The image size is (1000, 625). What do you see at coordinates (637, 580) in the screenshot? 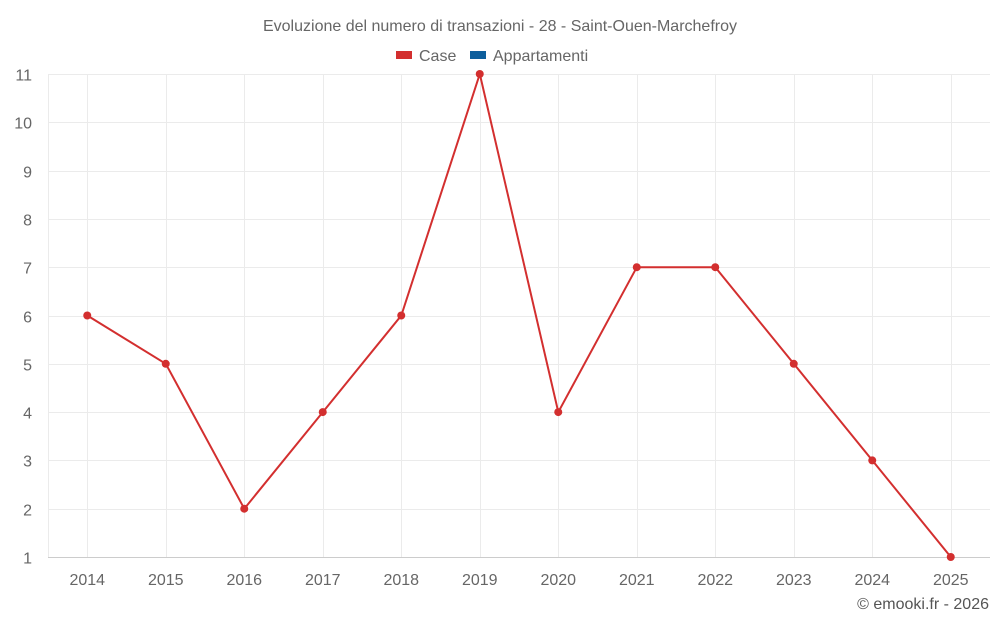
I see `x-tick-label: 2021` at bounding box center [637, 580].